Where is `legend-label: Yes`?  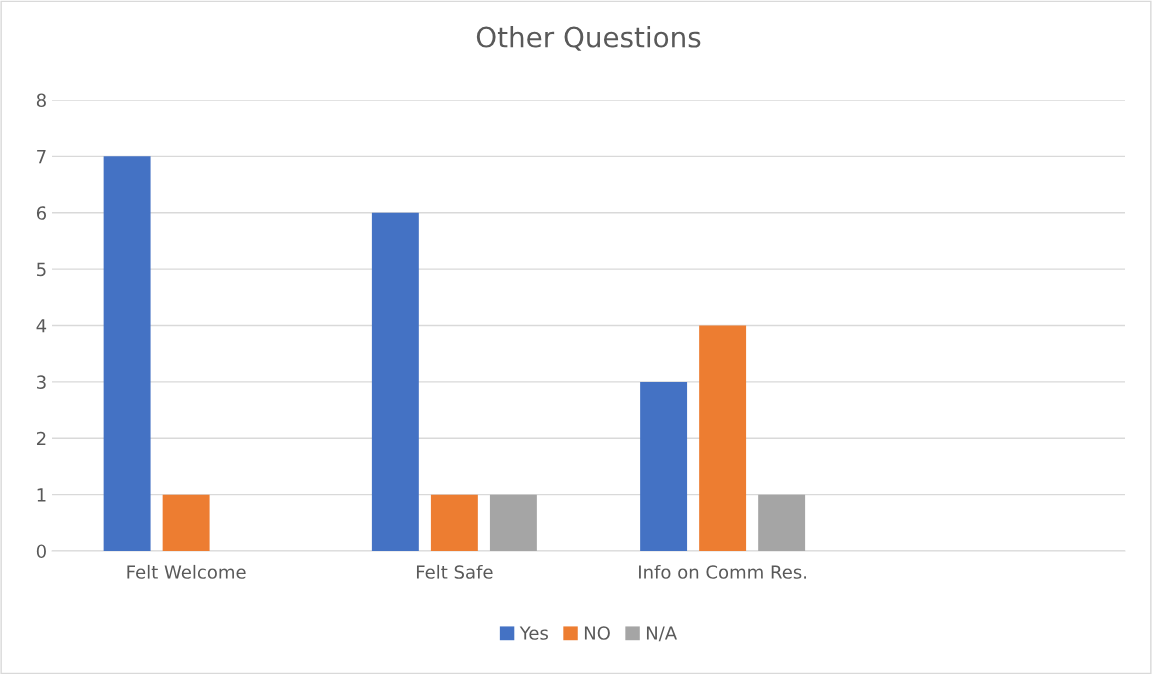 legend-label: Yes is located at coordinates (533, 633).